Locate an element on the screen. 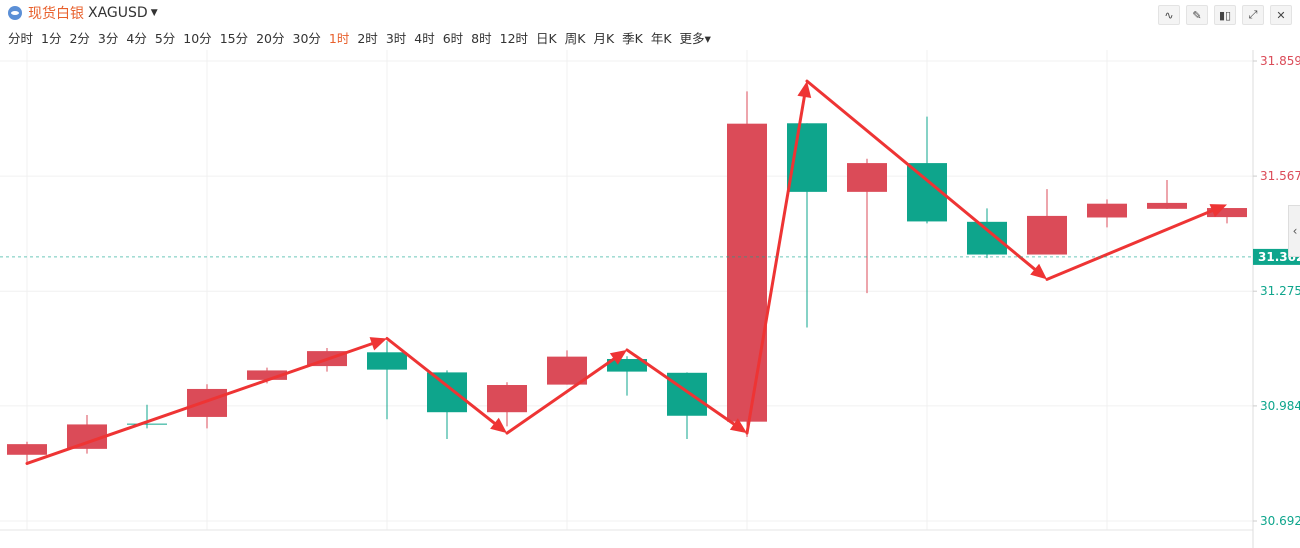 This screenshot has height=548, width=1300. toolbar: 现货白银 XAGUSD ▼ ∿ ✎ ▮▯ ⤢ ✕ is located at coordinates (650, 13).